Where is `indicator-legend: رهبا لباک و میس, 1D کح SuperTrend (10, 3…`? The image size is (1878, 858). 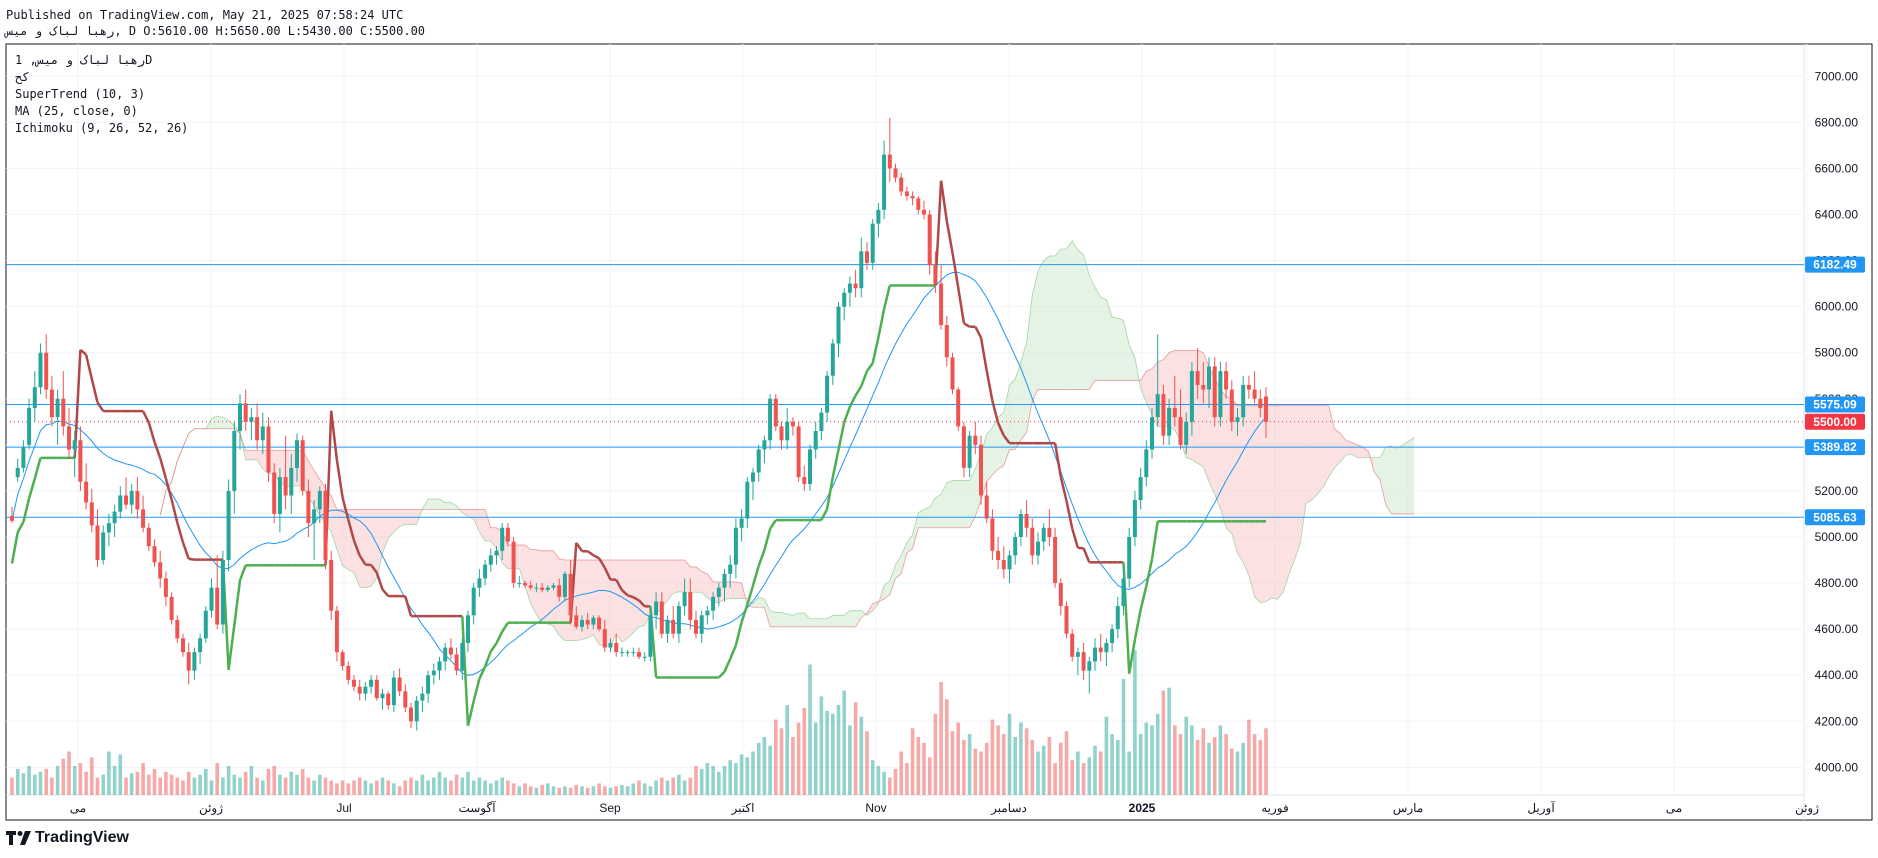 indicator-legend: رهبا لباک و میس, 1D کح SuperTrend (10, 3… is located at coordinates (101, 94).